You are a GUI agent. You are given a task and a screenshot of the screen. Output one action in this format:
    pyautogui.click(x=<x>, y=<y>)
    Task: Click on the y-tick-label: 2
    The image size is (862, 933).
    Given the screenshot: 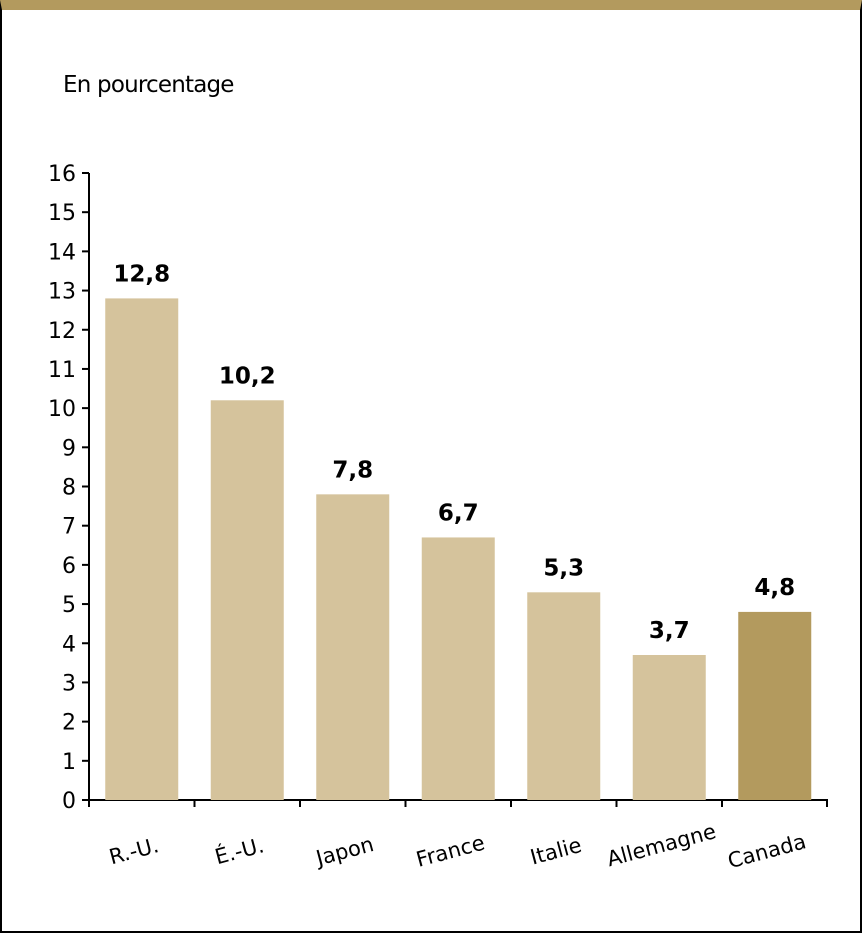 What is the action you would take?
    pyautogui.click(x=69, y=723)
    